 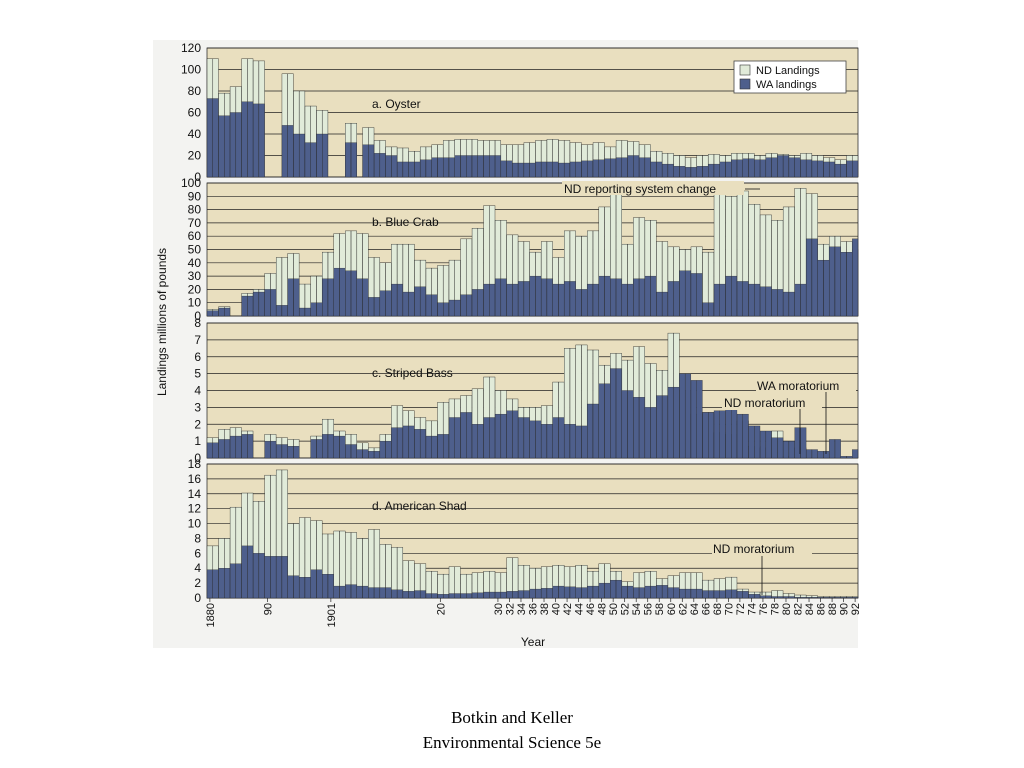 I want to click on x-tick-label: 72, so click(x=741, y=609).